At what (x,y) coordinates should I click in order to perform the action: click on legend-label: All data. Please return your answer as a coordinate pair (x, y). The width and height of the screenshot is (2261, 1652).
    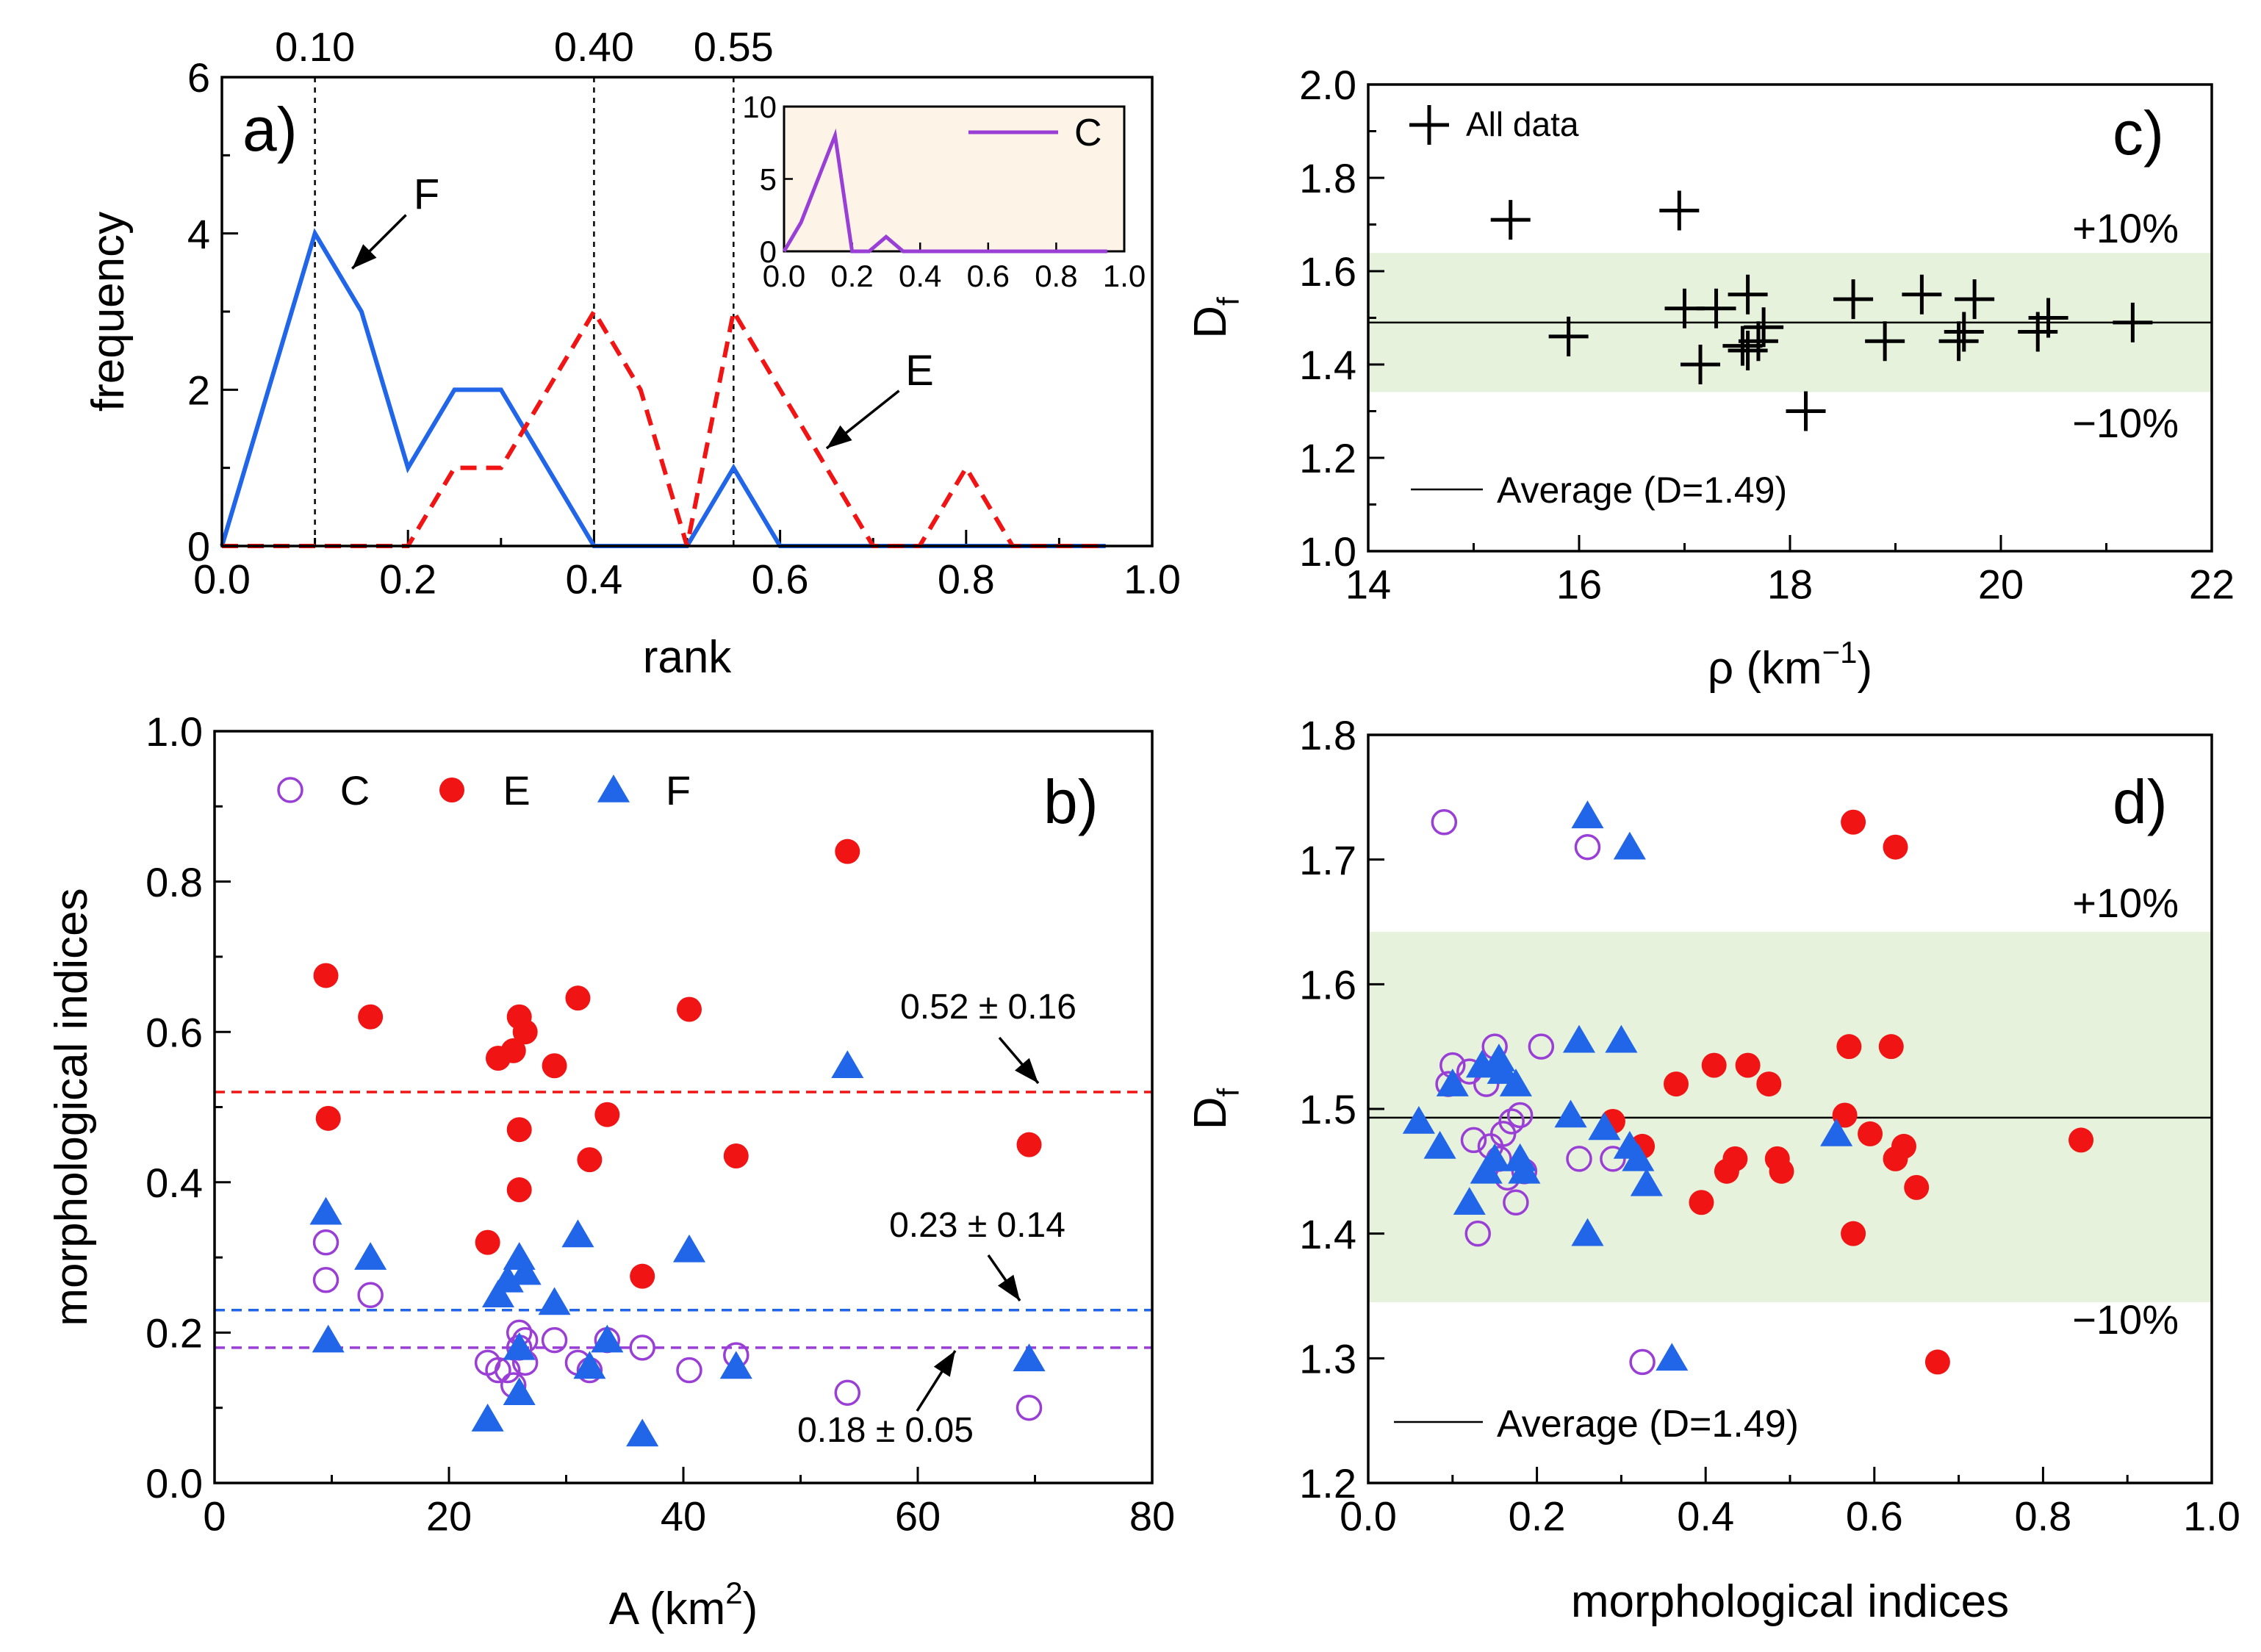
    Looking at the image, I should click on (1522, 124).